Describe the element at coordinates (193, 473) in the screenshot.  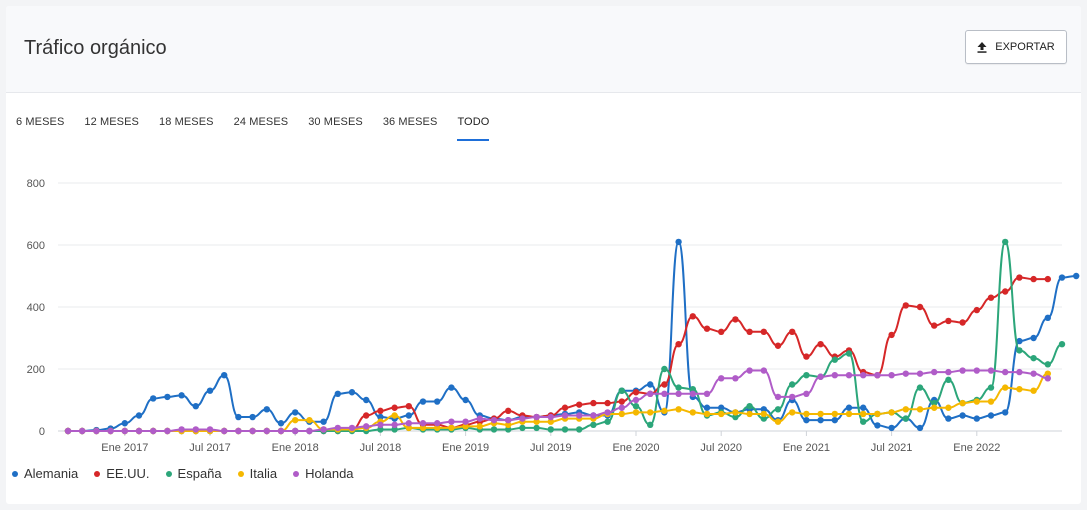
I see `legend-item-espana: España` at that location.